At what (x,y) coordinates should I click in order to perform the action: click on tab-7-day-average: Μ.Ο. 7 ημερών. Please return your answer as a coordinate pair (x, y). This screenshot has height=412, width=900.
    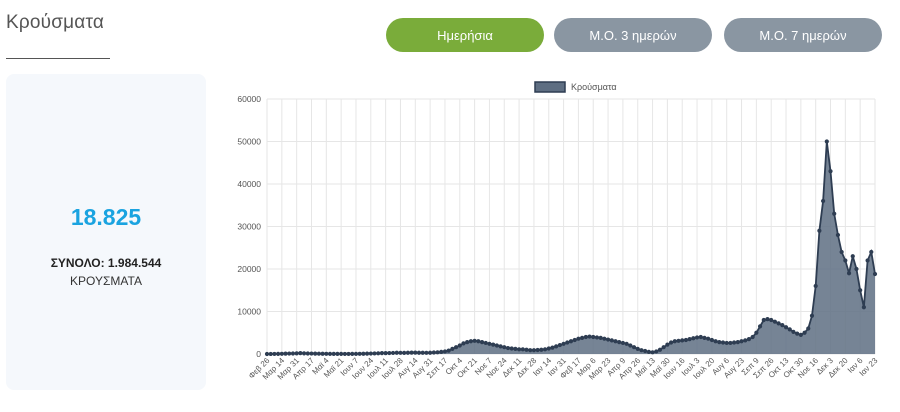
    Looking at the image, I should click on (803, 35).